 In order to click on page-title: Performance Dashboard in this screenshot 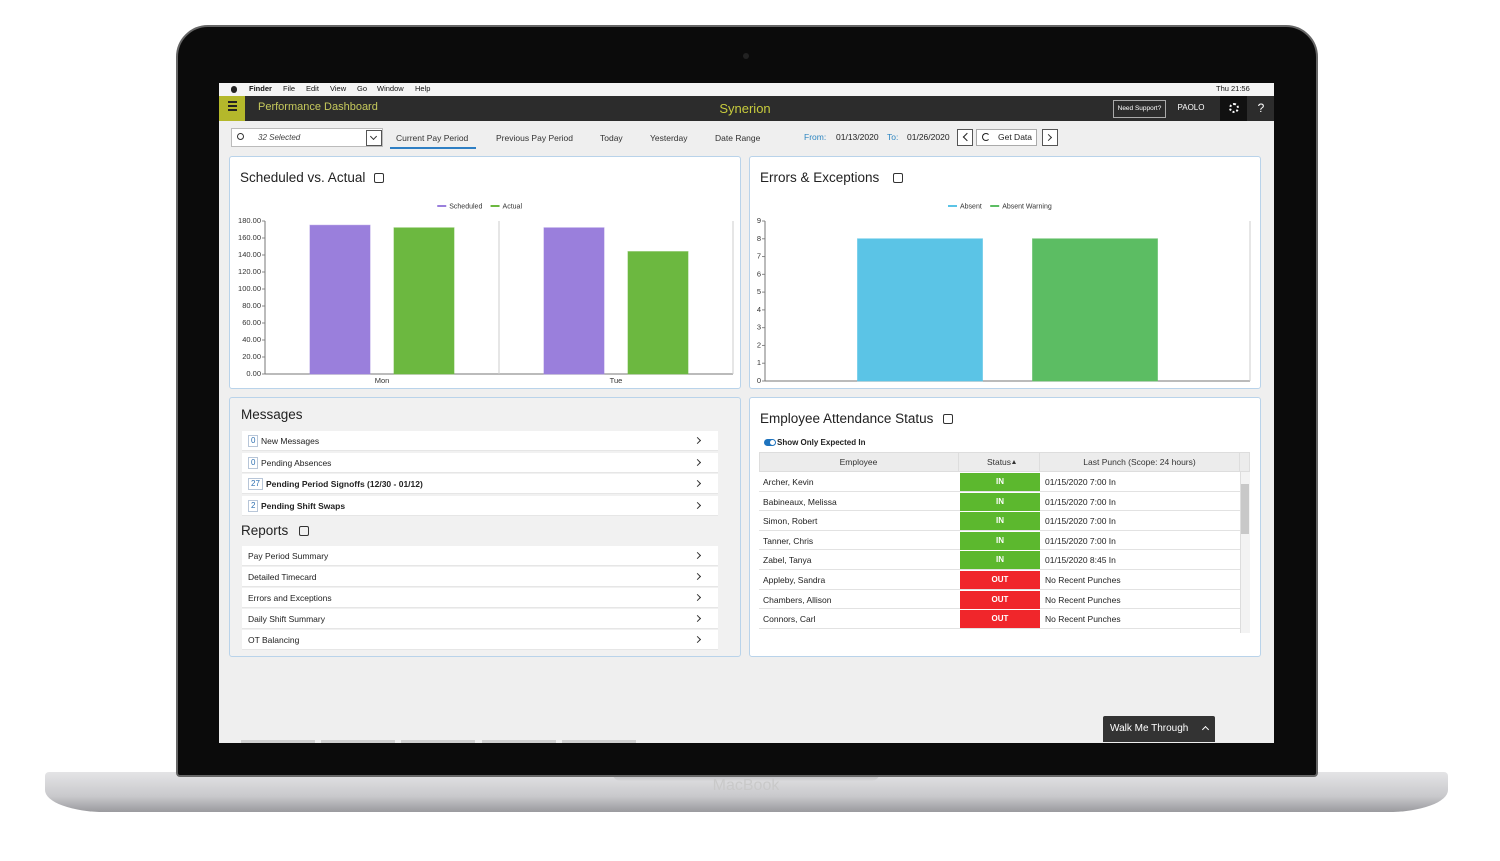, I will do `click(318, 107)`.